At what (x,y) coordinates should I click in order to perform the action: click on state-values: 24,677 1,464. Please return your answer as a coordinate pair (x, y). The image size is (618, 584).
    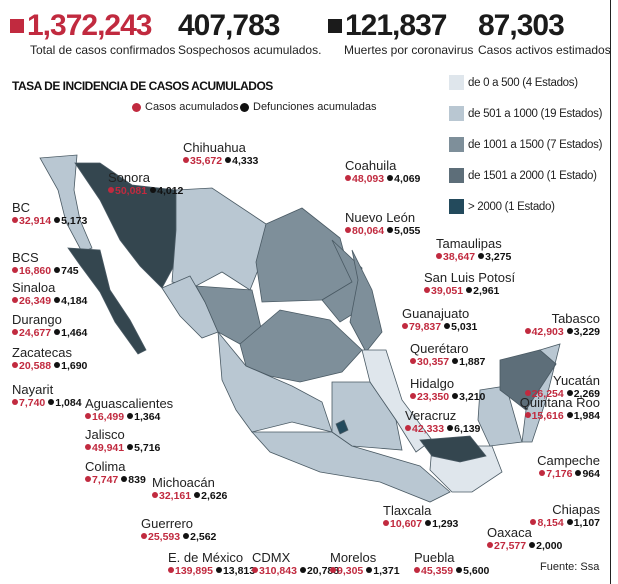
    Looking at the image, I should click on (49, 333).